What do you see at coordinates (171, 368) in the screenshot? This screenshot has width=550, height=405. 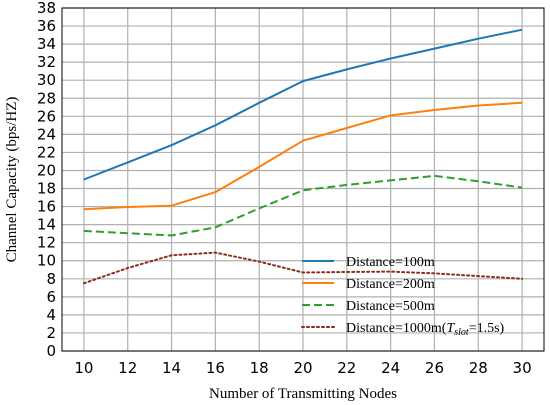 I see `x-tick-label: 14` at bounding box center [171, 368].